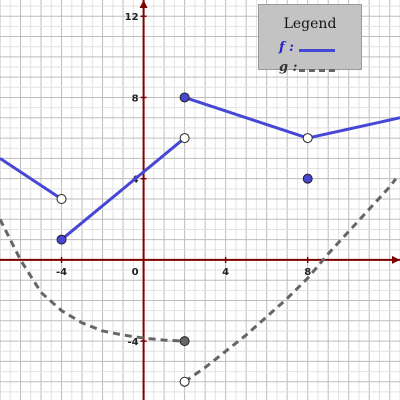  What do you see at coordinates (288, 67) in the screenshot?
I see `legend-entry-g-label: g :` at bounding box center [288, 67].